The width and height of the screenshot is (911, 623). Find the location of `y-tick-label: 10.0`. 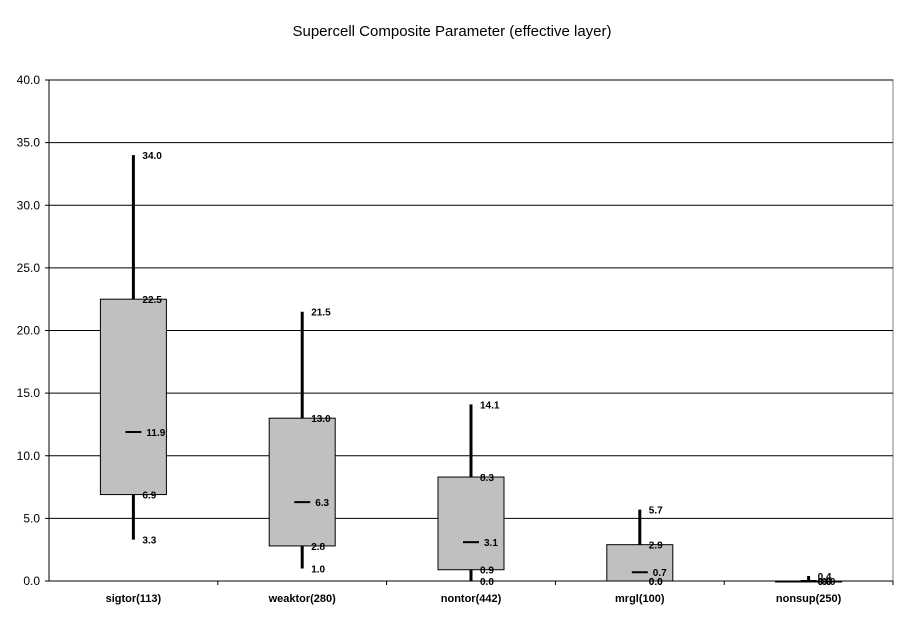

y-tick-label: 10.0 is located at coordinates (29, 456).